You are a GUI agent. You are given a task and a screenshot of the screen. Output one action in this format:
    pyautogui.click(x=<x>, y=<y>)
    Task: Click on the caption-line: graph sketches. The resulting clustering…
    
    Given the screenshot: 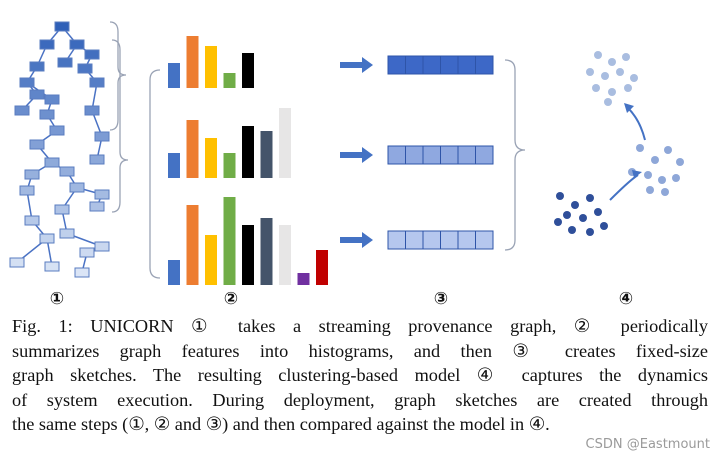 What is the action you would take?
    pyautogui.click(x=360, y=375)
    